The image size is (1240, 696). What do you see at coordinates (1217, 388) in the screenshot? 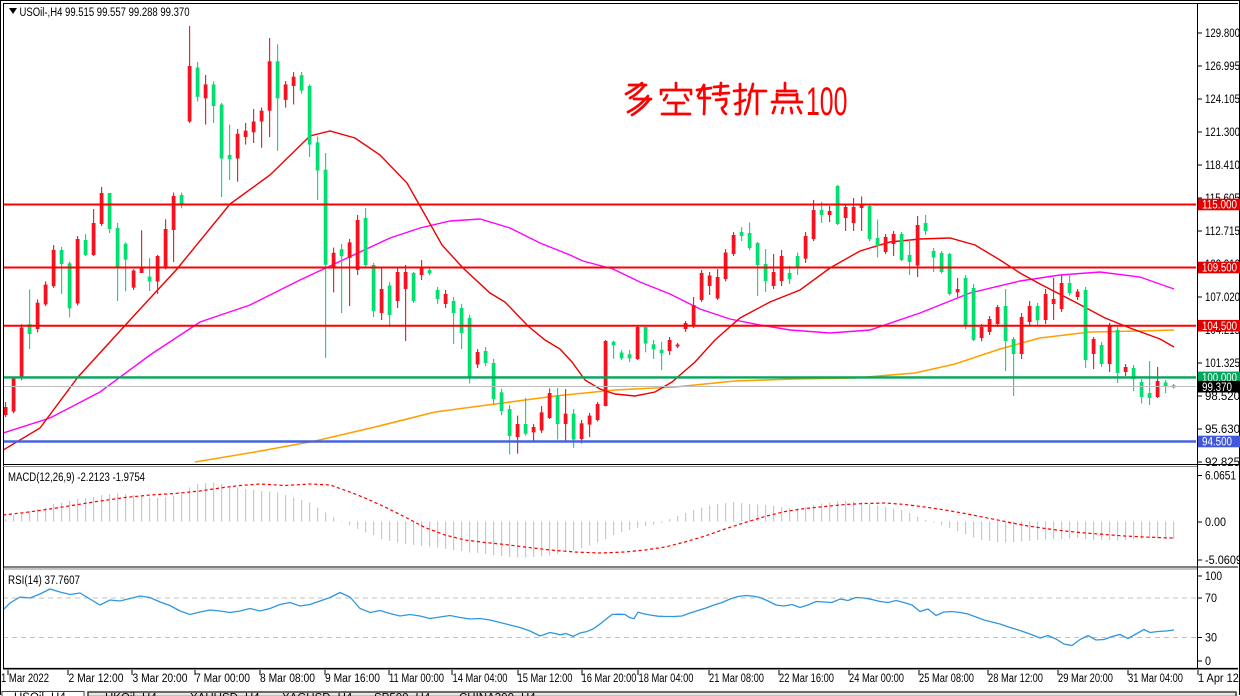
I see `svg-text: 99.370` at bounding box center [1217, 388].